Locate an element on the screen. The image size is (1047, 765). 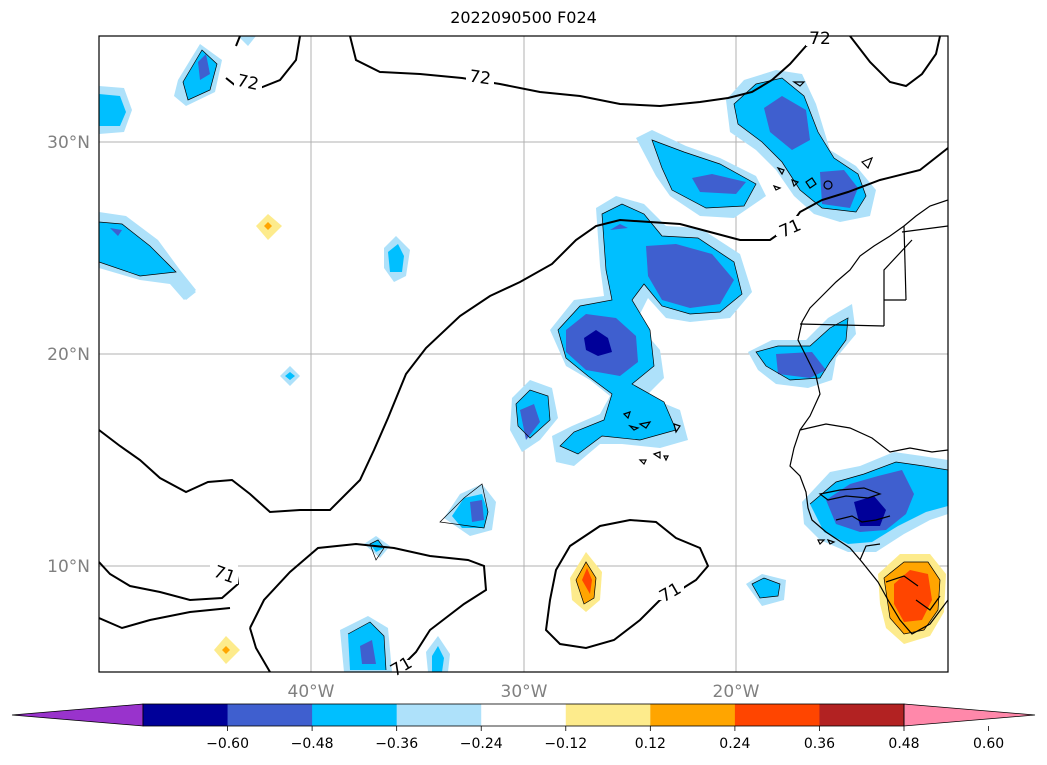
colorbar-tick-label: −0.24 is located at coordinates (481, 744).